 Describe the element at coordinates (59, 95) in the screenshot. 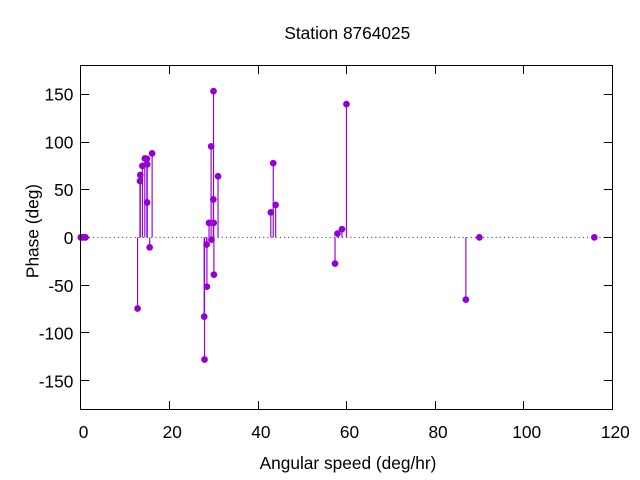

I see `svg-text: 150` at that location.